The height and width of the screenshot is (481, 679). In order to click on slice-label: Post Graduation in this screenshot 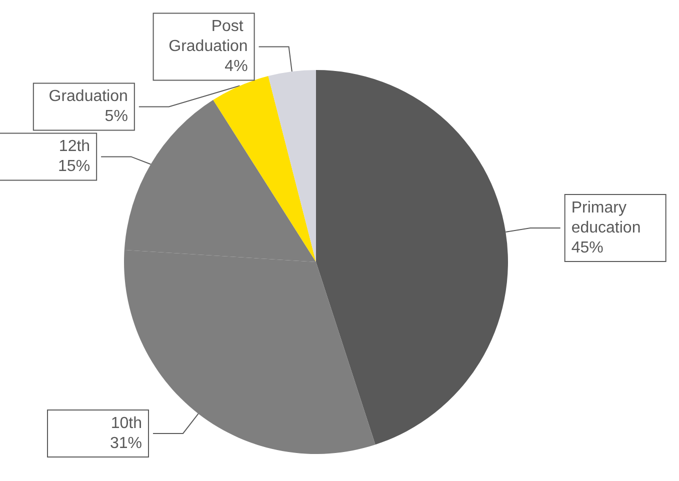, I will do `click(208, 37)`.